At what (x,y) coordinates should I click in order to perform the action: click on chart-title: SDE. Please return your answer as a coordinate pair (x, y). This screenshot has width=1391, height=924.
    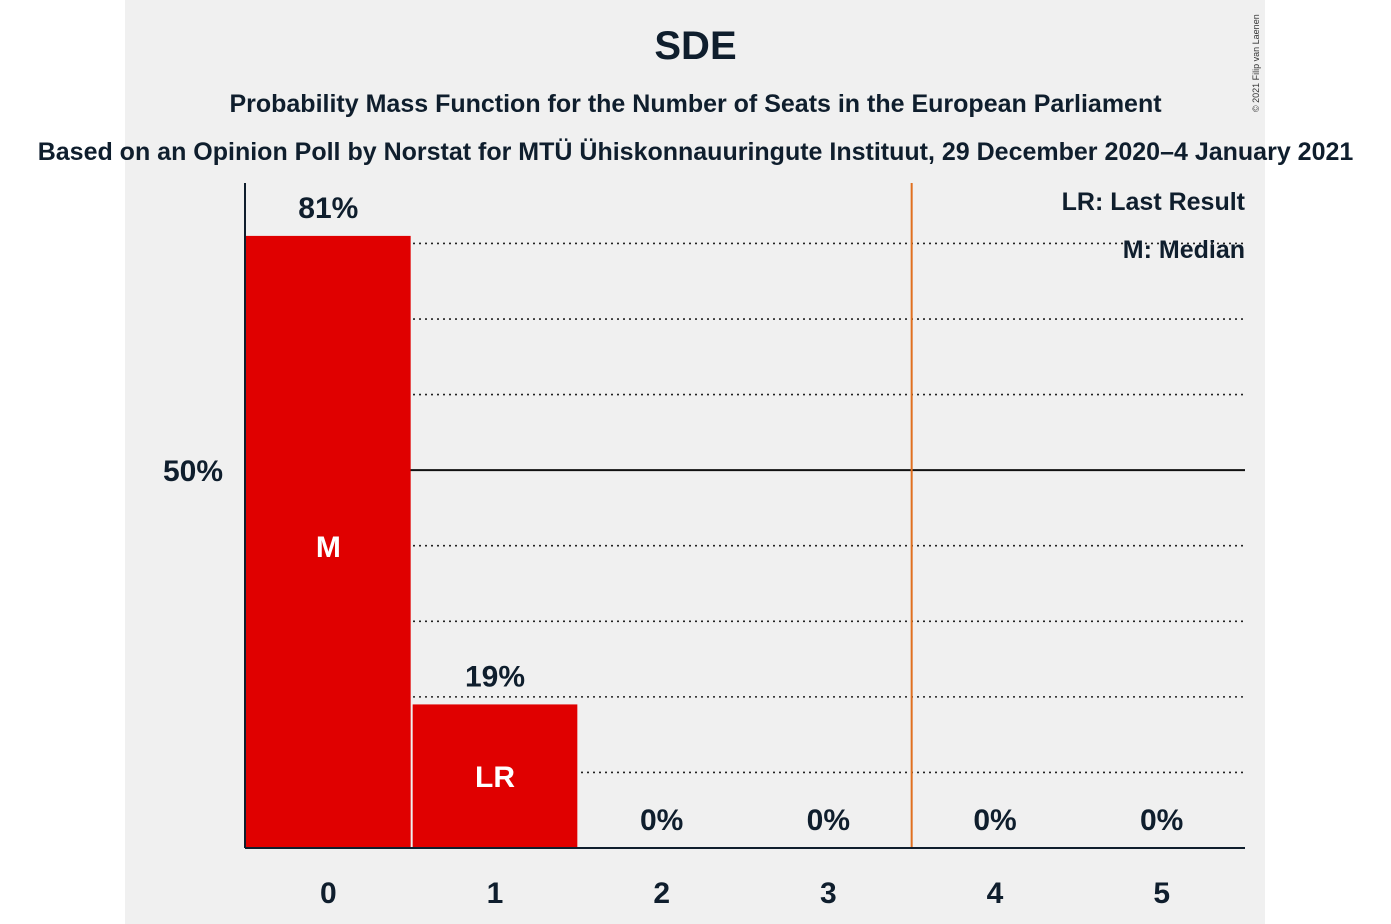
    Looking at the image, I should click on (695, 46).